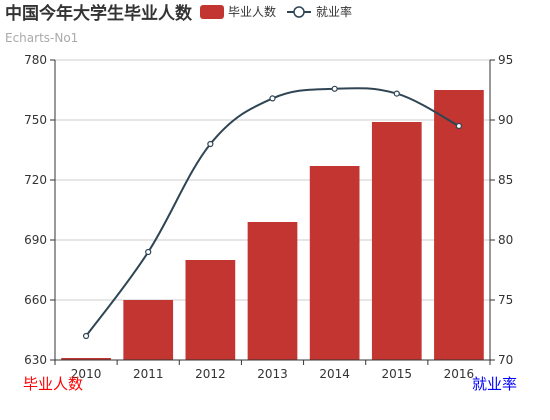  Describe the element at coordinates (299, 12) in the screenshot. I see `legend-line-marker` at that location.